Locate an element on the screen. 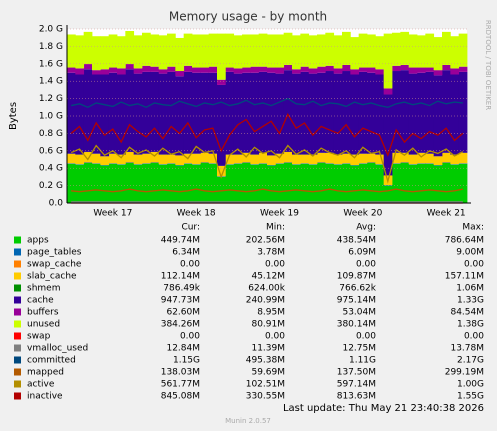 The width and height of the screenshot is (497, 431). legend-label: apps is located at coordinates (38, 241).